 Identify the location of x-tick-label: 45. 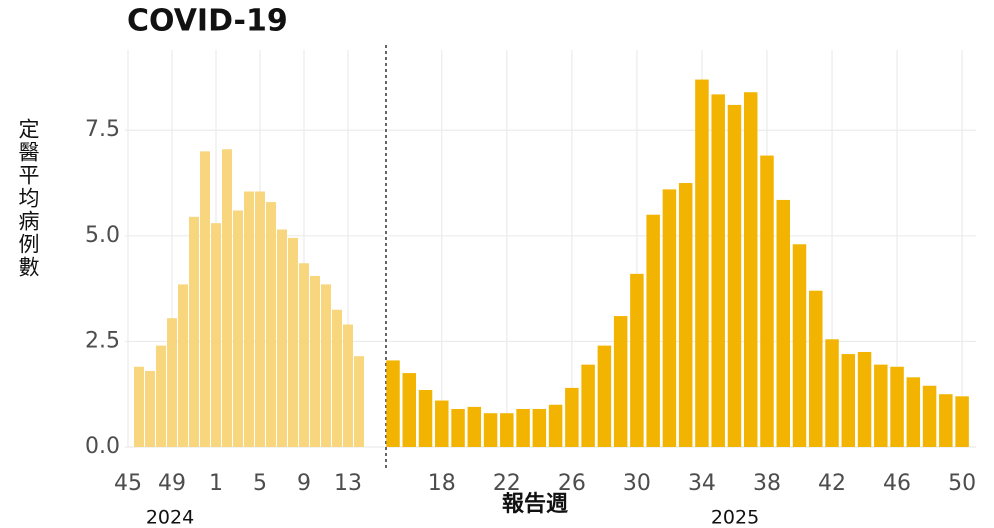
(128, 483).